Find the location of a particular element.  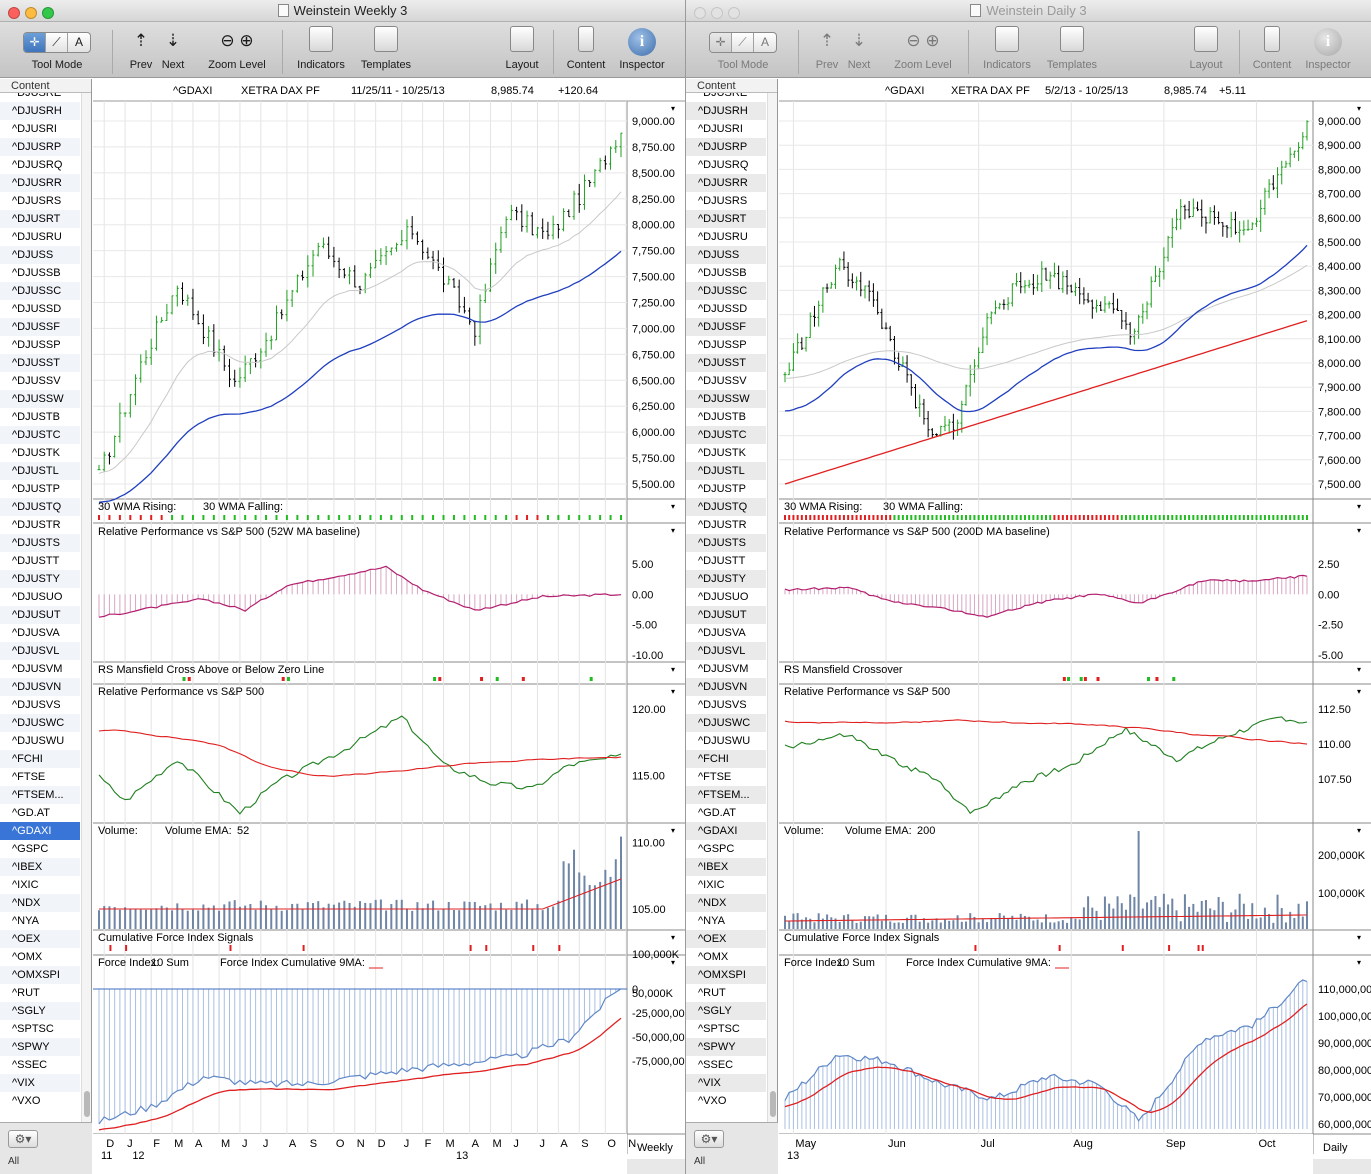

text-tool-icon: A is located at coordinates (78, 42).